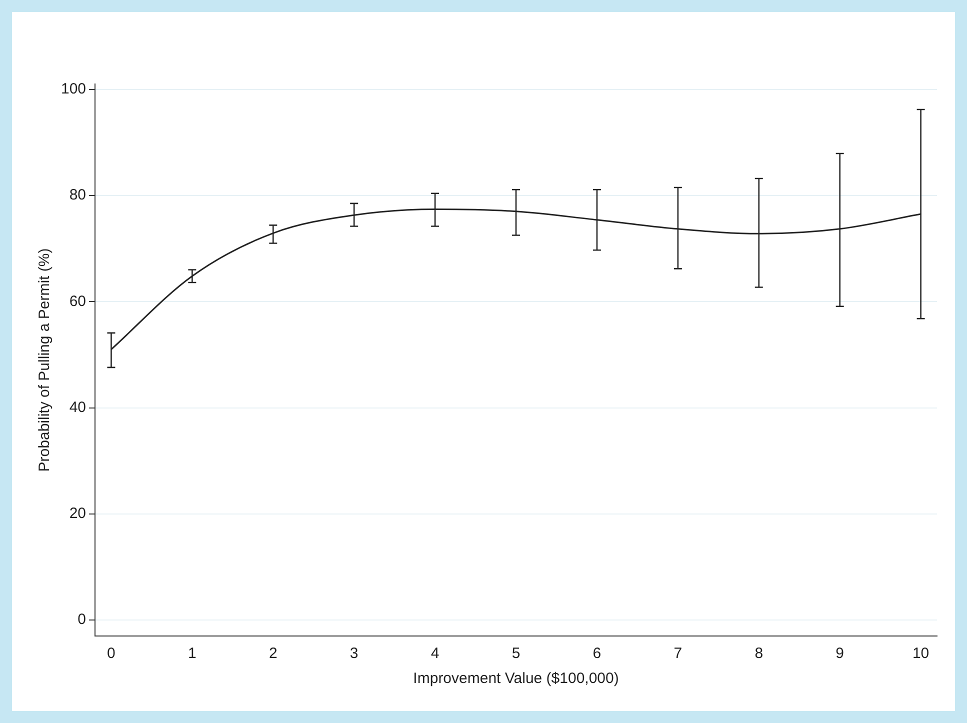 The height and width of the screenshot is (723, 967). Describe the element at coordinates (45, 360) in the screenshot. I see `y-axis-title: Probability of Pulling a Permit (%)` at that location.